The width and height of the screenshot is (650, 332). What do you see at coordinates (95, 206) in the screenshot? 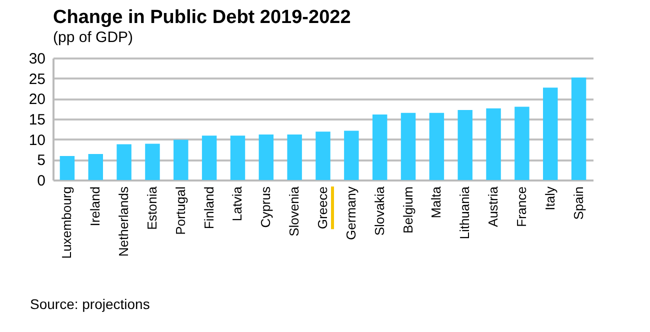
I see `x-tick-label: Ireland` at bounding box center [95, 206].